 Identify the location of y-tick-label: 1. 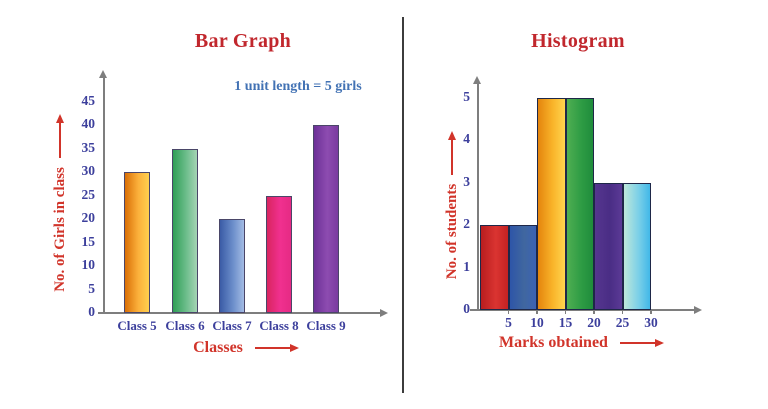
(466, 266).